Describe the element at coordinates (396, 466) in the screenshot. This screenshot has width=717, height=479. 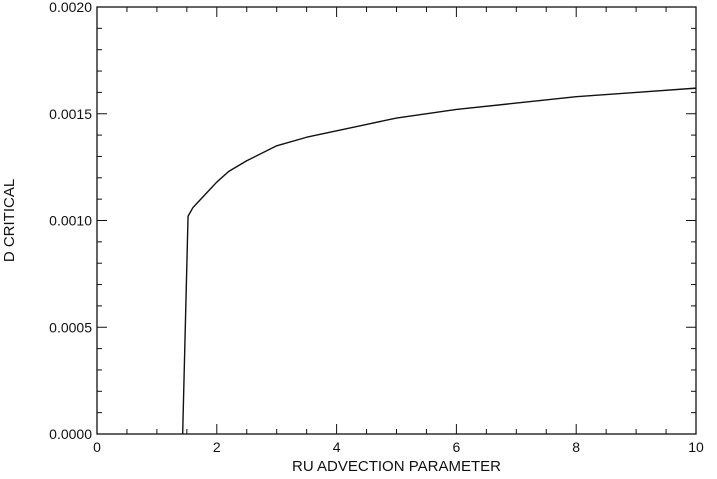
I see `x-axis-title: RU ADVECTION PARAMETER` at that location.